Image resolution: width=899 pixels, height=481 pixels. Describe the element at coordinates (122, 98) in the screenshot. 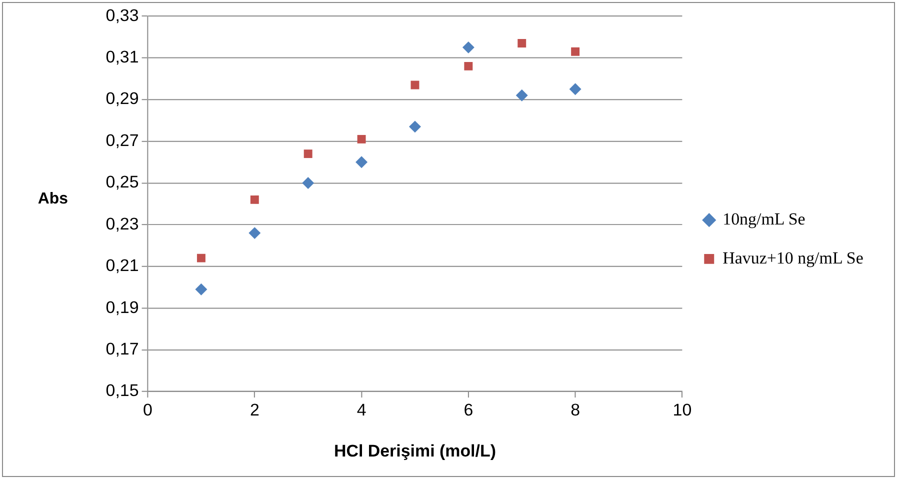

I see `y-tick-label: 0,29` at that location.